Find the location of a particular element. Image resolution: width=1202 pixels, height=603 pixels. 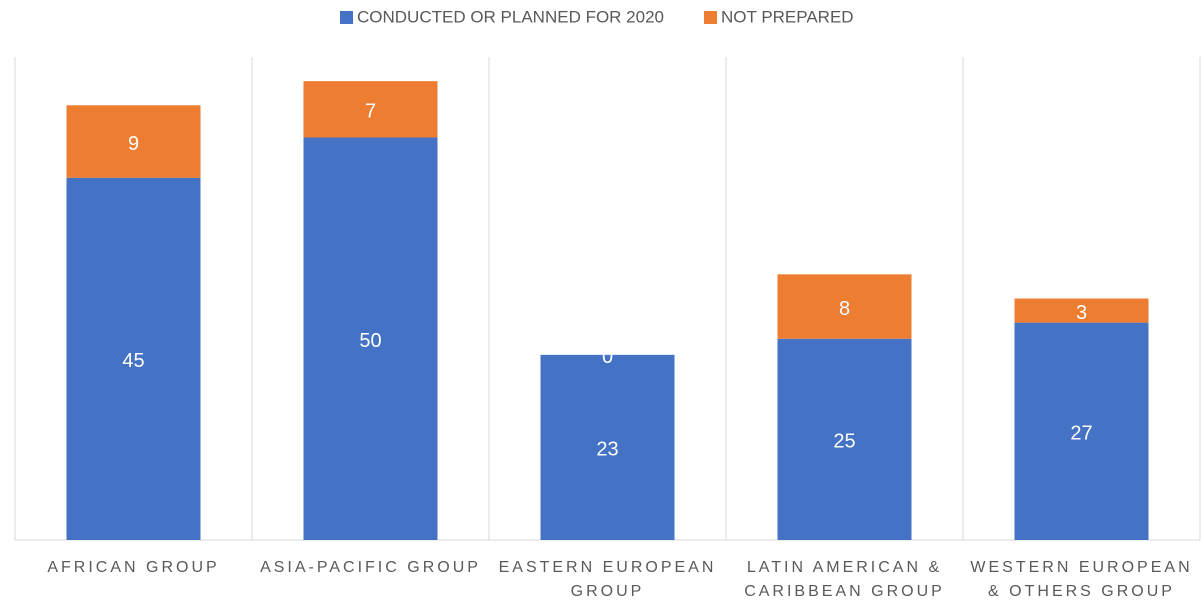

data-label: 23 is located at coordinates (607, 450).